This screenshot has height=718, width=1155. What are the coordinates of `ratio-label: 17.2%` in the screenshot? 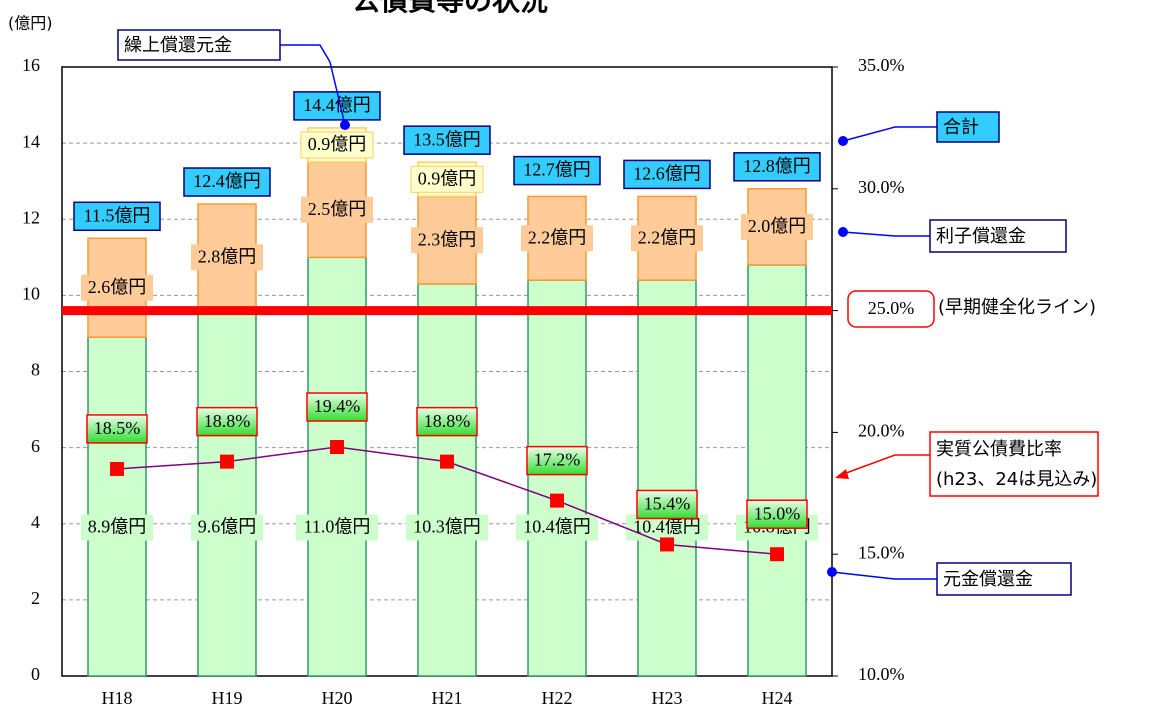 It's located at (557, 460).